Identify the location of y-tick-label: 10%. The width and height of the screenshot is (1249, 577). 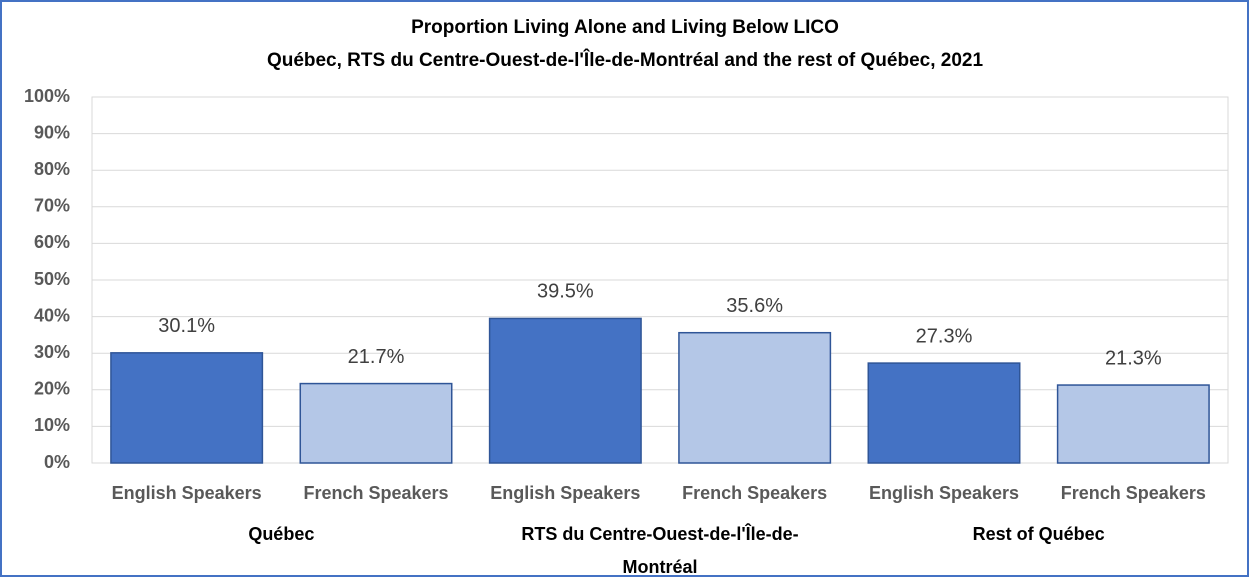
(52, 425).